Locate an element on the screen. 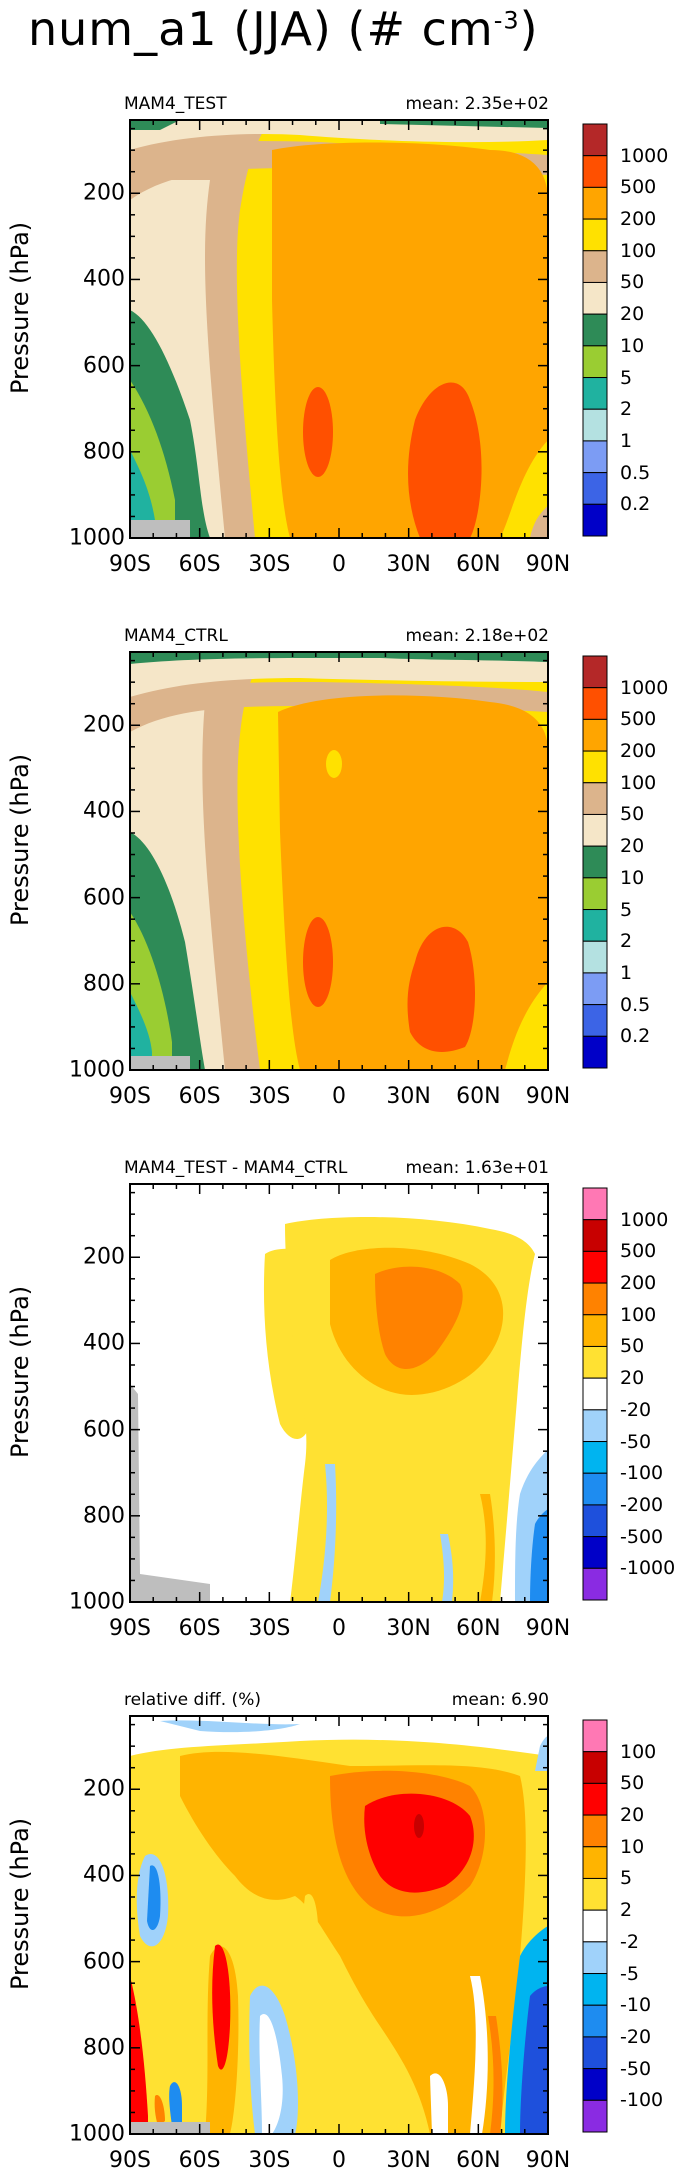  x-tick-label: 90N is located at coordinates (548, 1096).